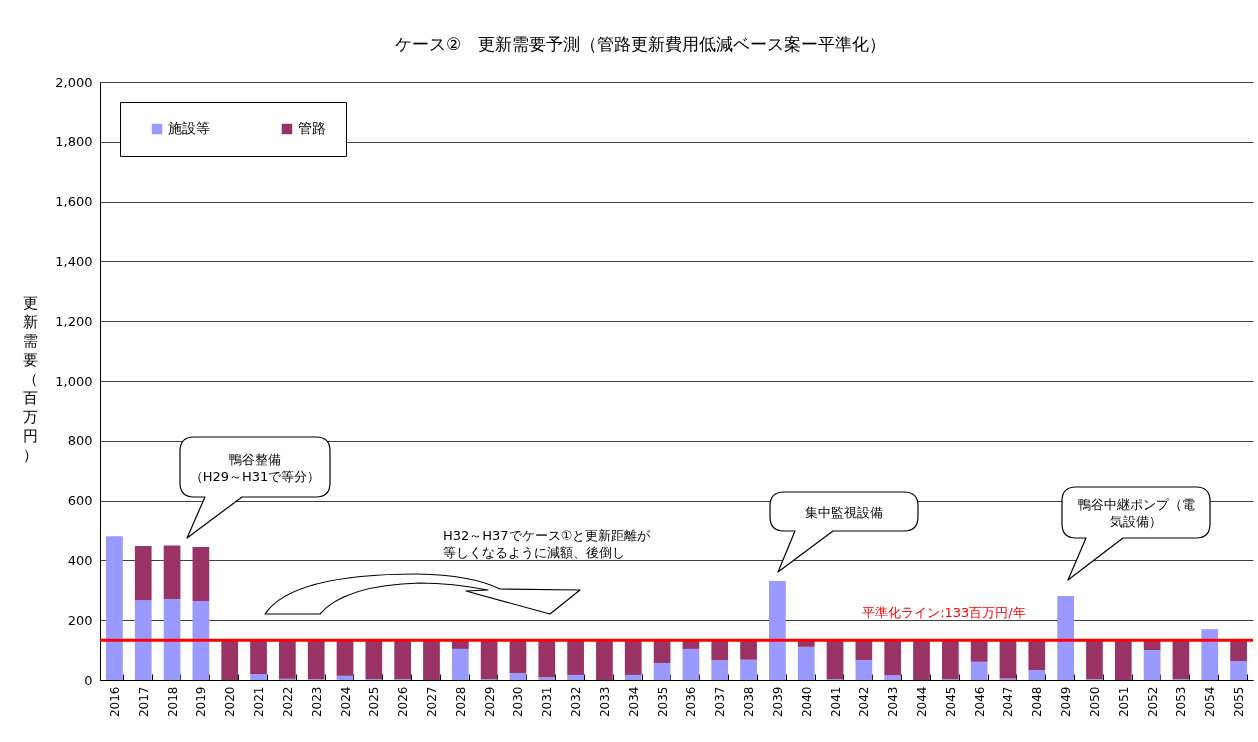 The image size is (1258, 742). Describe the element at coordinates (431, 702) in the screenshot. I see `x-tick-label: 2027` at that location.